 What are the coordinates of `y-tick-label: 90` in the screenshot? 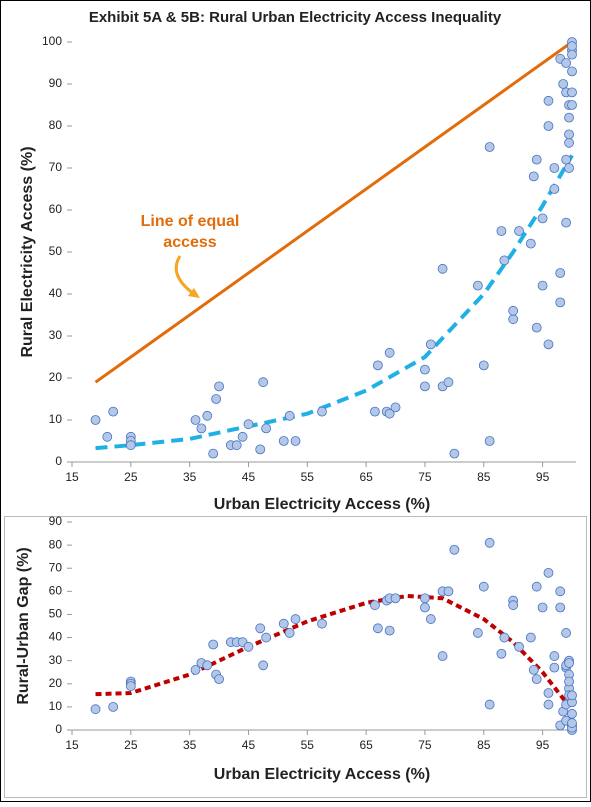 It's located at (56, 83).